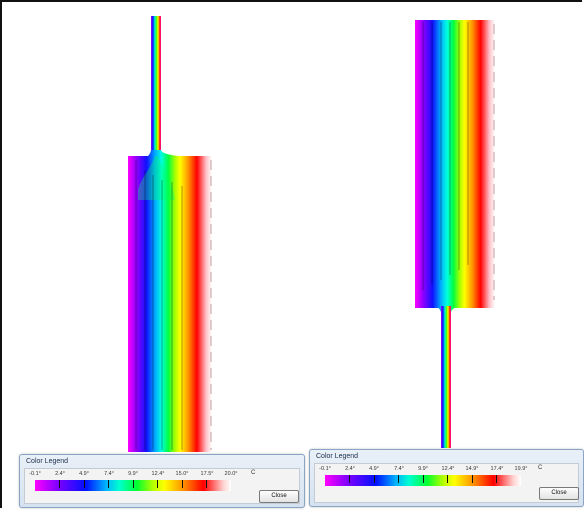  What do you see at coordinates (156, 178) in the screenshot?
I see `left-flow-curve` at bounding box center [156, 178].